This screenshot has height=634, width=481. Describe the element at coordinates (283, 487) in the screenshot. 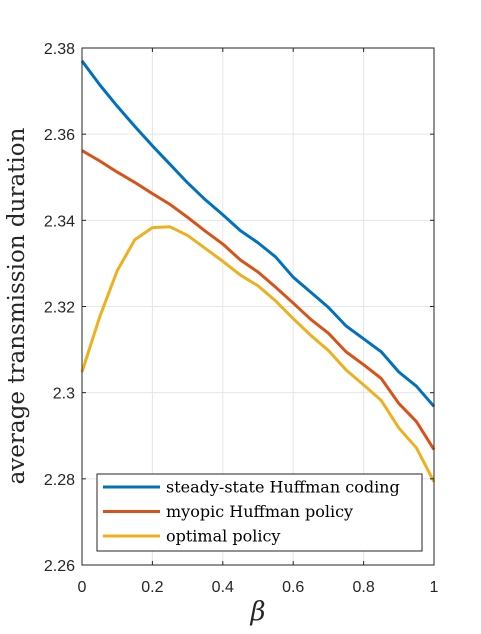

I see `legend-label-0: steady-state Huffman coding` at that location.